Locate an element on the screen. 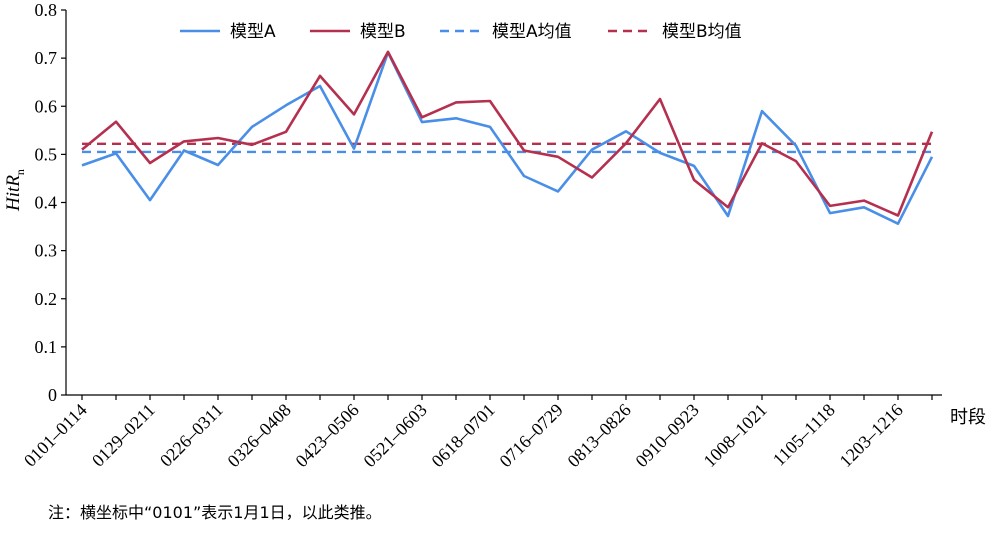 The width and height of the screenshot is (1000, 533). y-tick-label: 0.8 is located at coordinates (46, 10).